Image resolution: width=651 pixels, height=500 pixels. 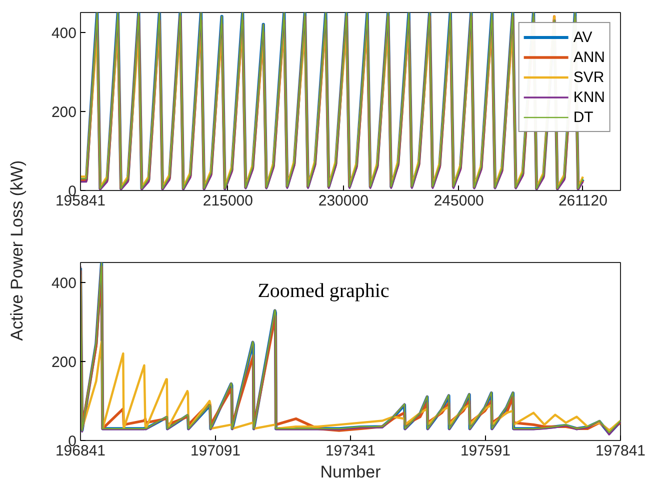 I want to click on x-tick-label: 230000, so click(x=343, y=201).